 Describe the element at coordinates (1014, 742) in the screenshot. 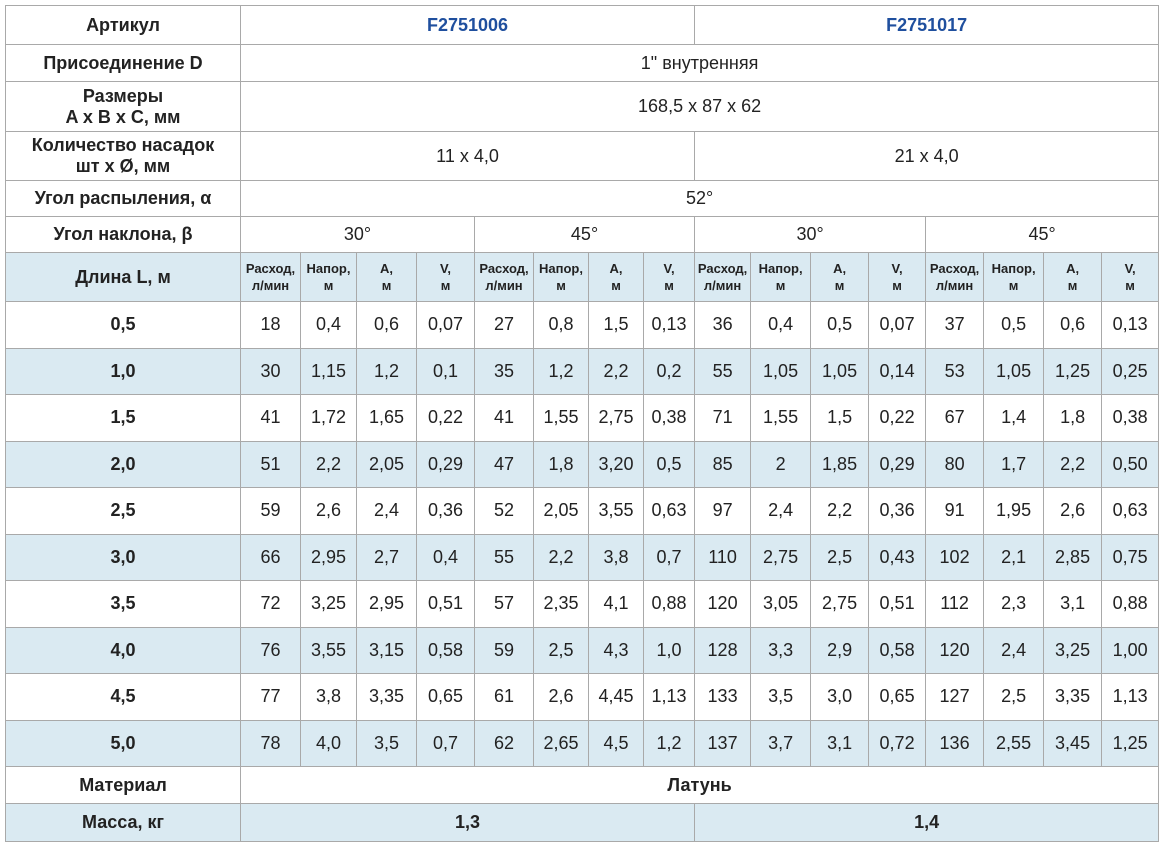

I see `cell-text: 2,55` at that location.